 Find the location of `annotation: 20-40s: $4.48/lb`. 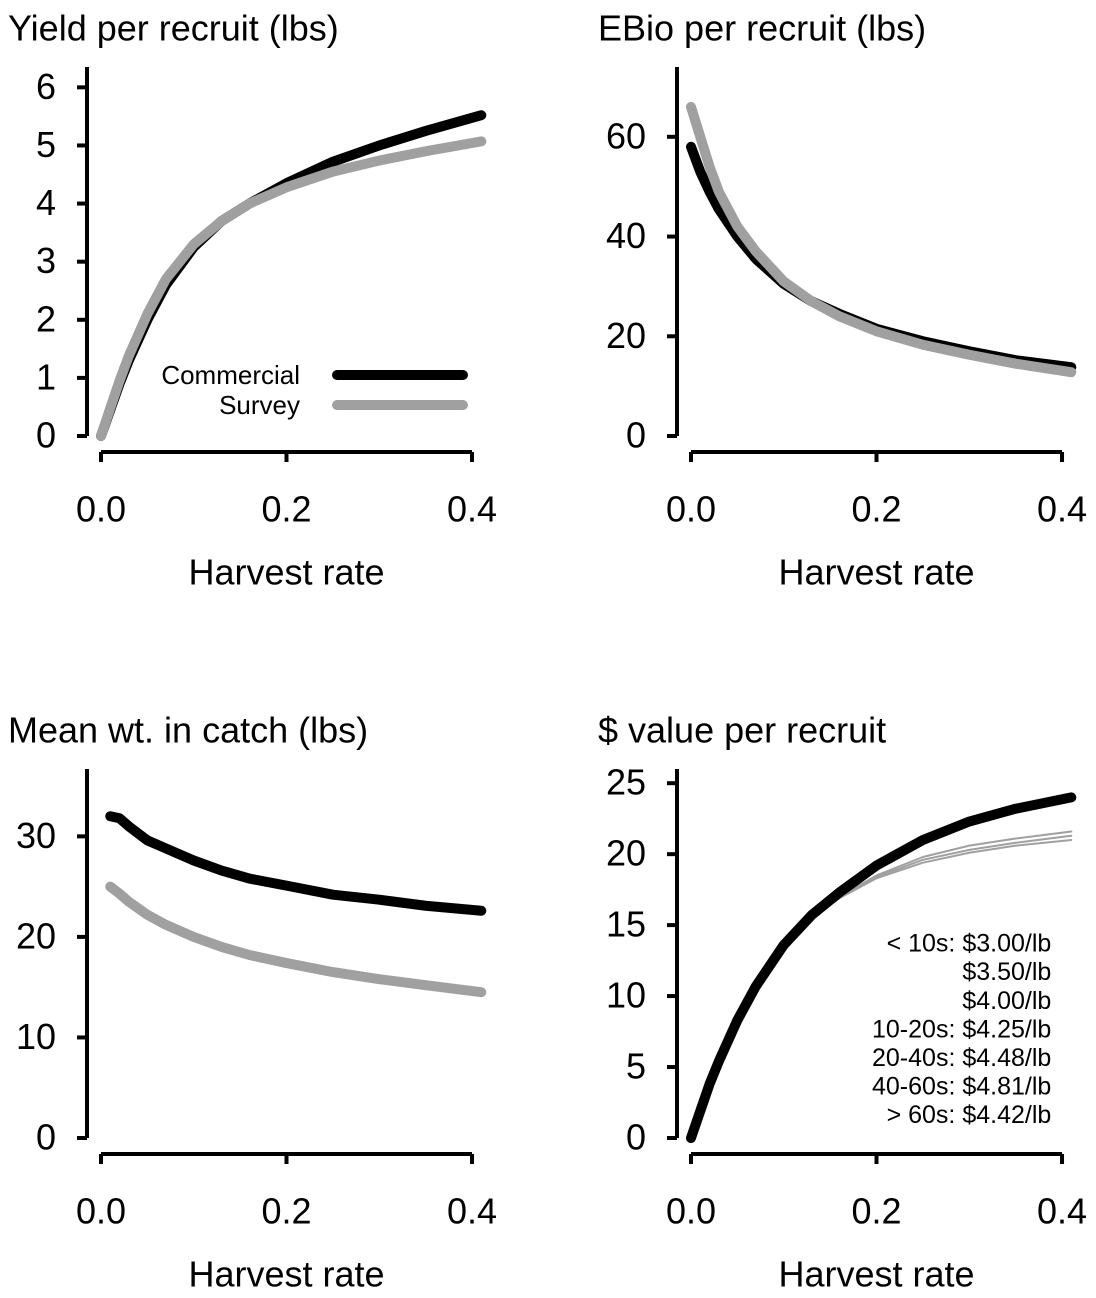

annotation: 20-40s: $4.48/lb is located at coordinates (961, 1058).